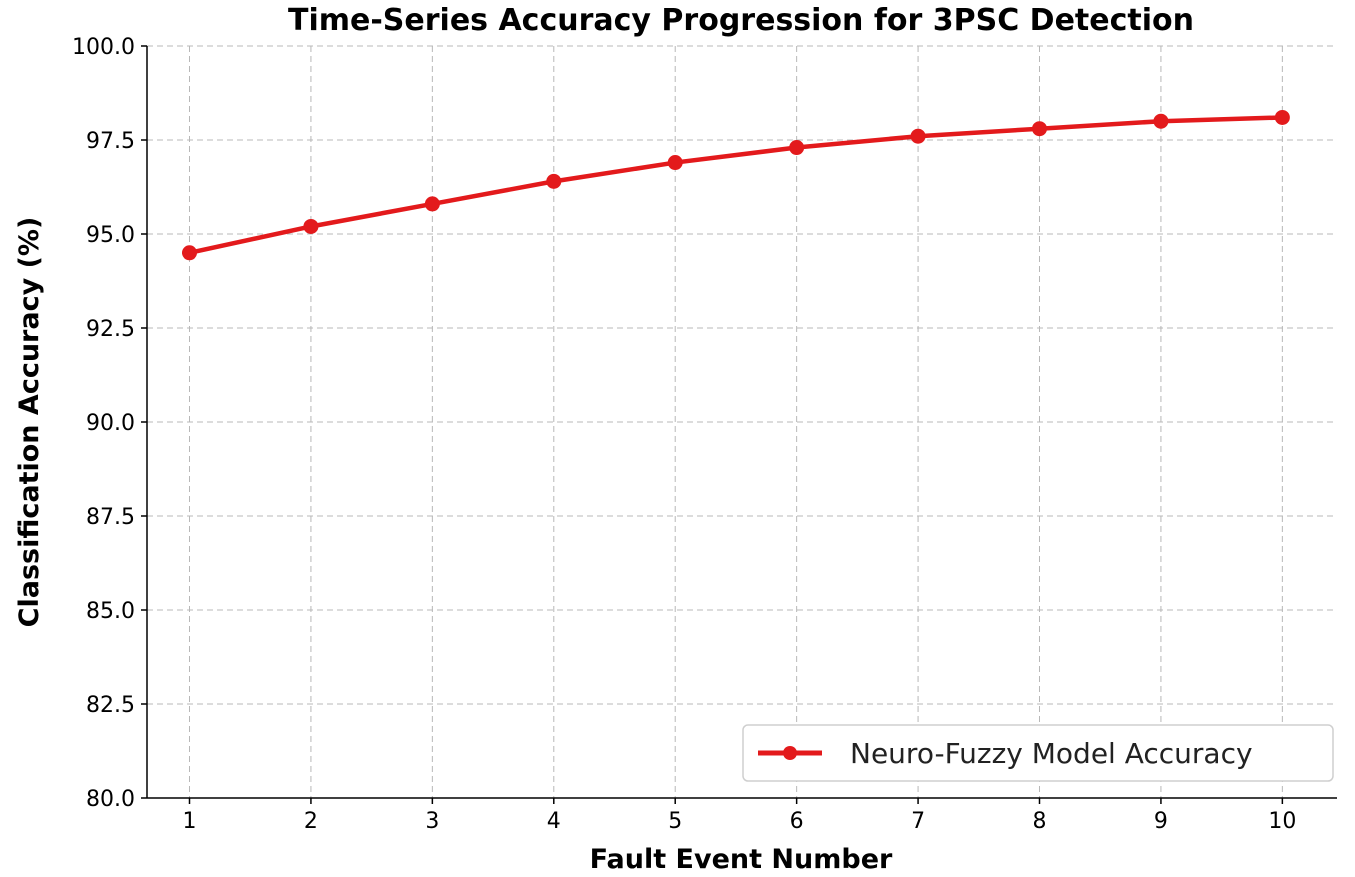  Describe the element at coordinates (110, 705) in the screenshot. I see `y-tick-label: 82.5` at that location.